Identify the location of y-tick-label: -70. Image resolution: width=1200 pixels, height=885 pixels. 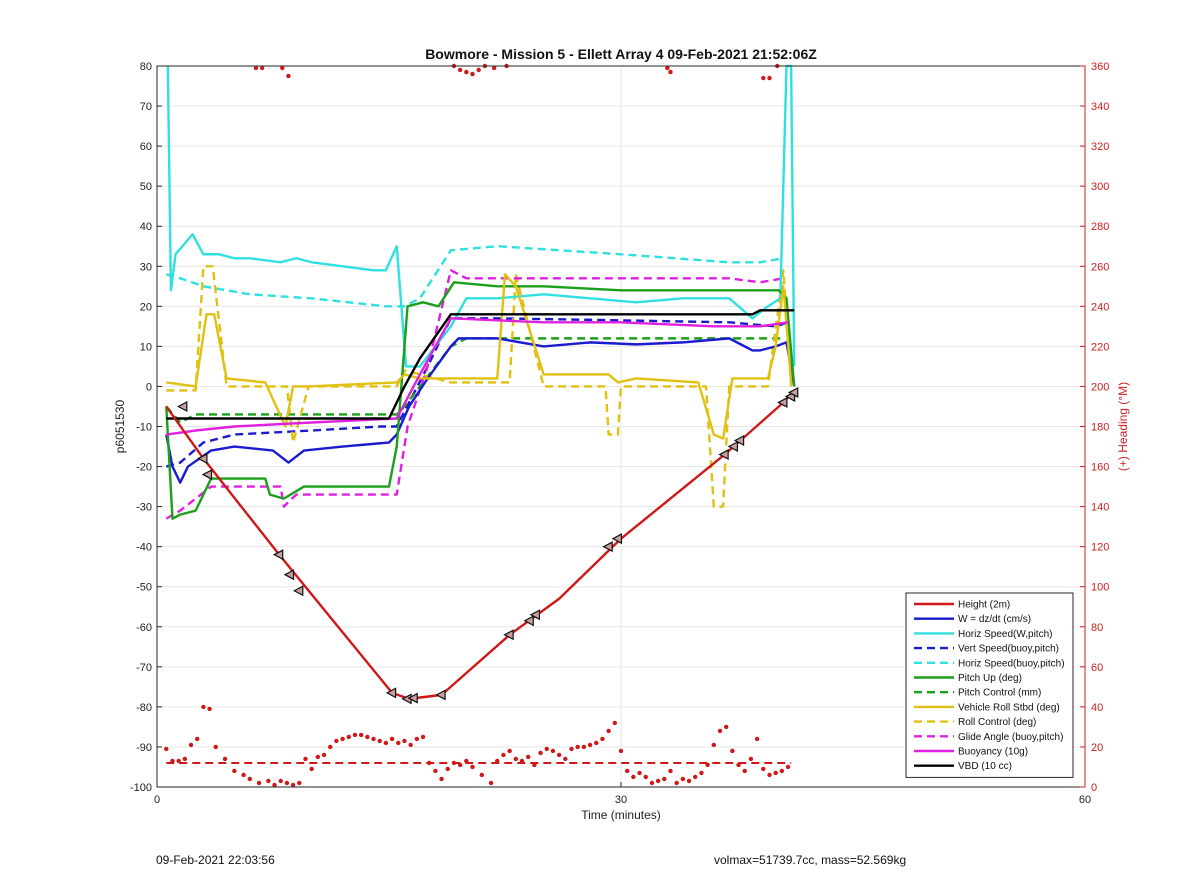
(144, 668).